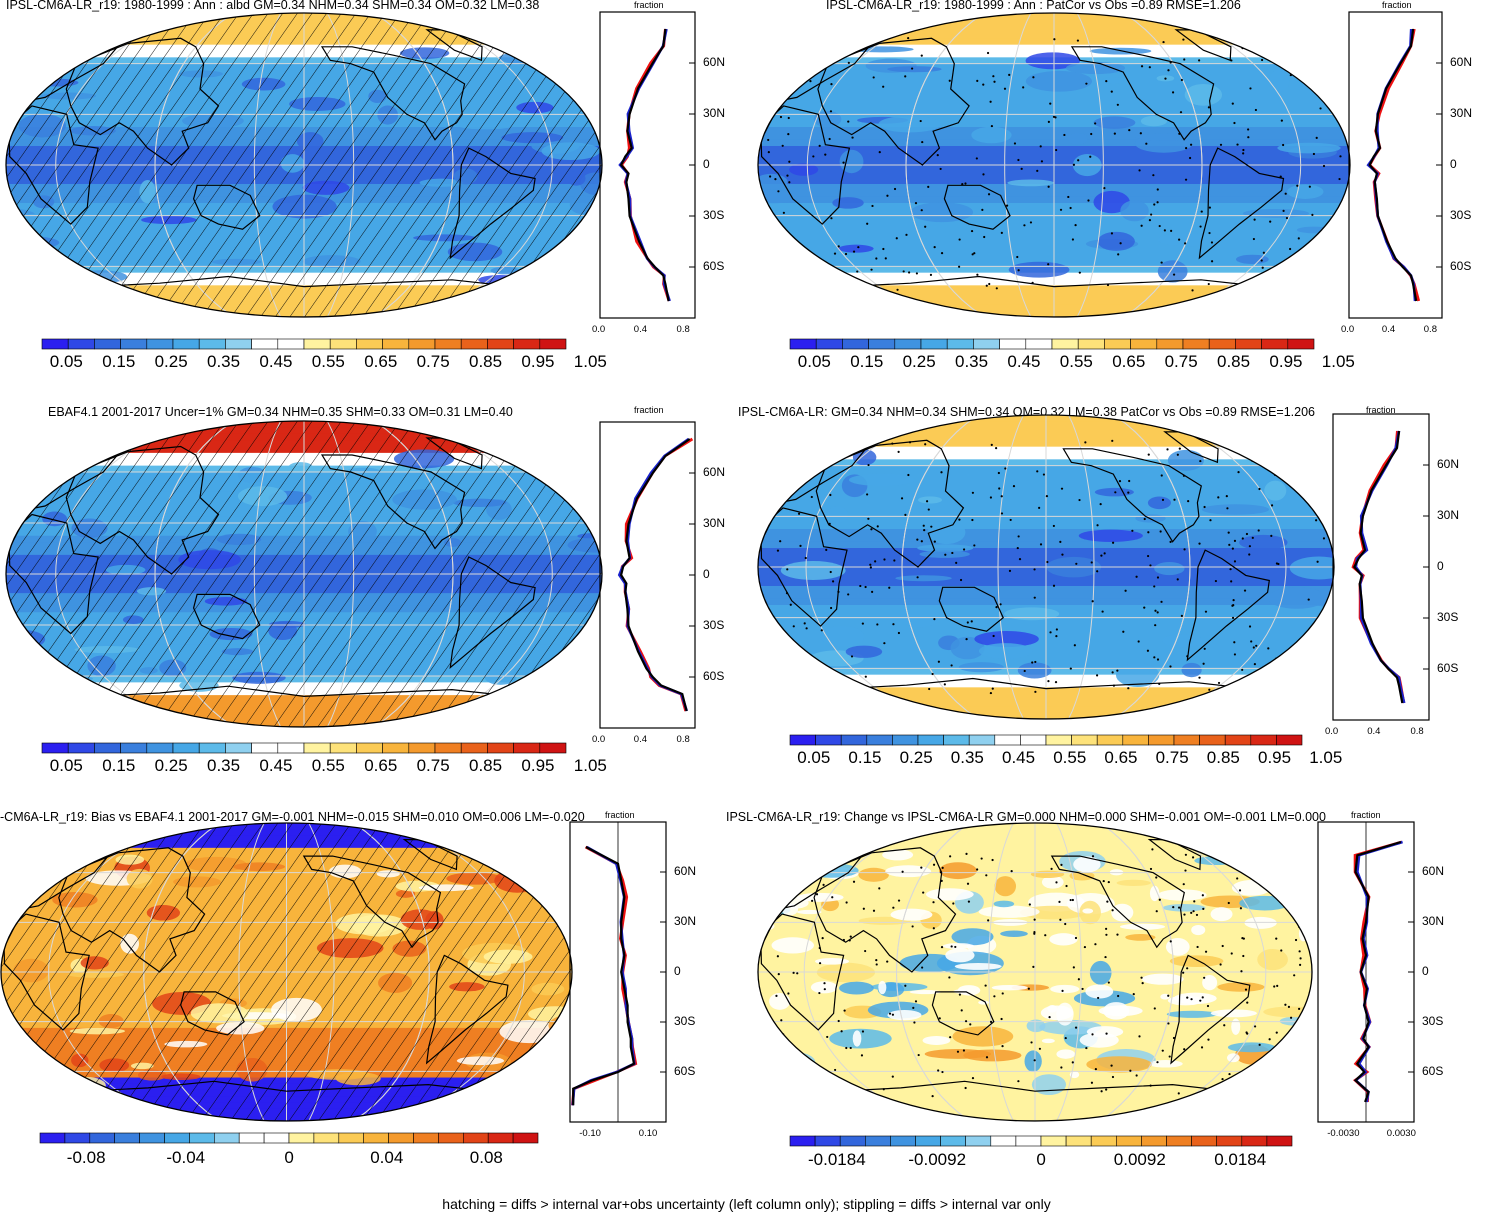  Describe the element at coordinates (590, 765) in the screenshot. I see `colorbar-tick-label: 1.05` at that location.